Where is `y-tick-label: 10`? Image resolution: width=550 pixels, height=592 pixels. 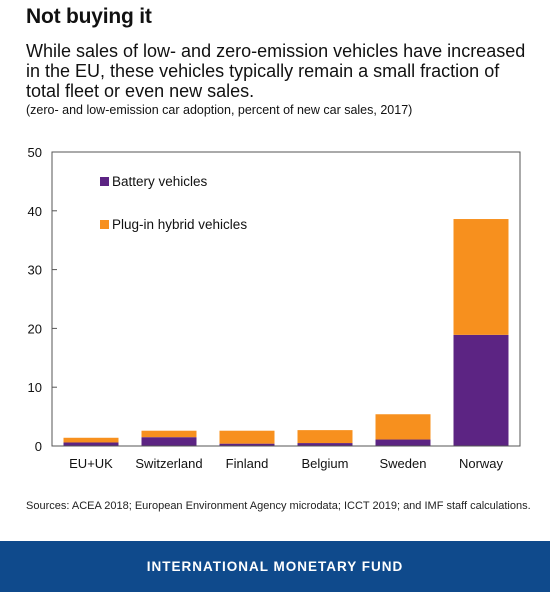
y-tick-label: 10 is located at coordinates (35, 387).